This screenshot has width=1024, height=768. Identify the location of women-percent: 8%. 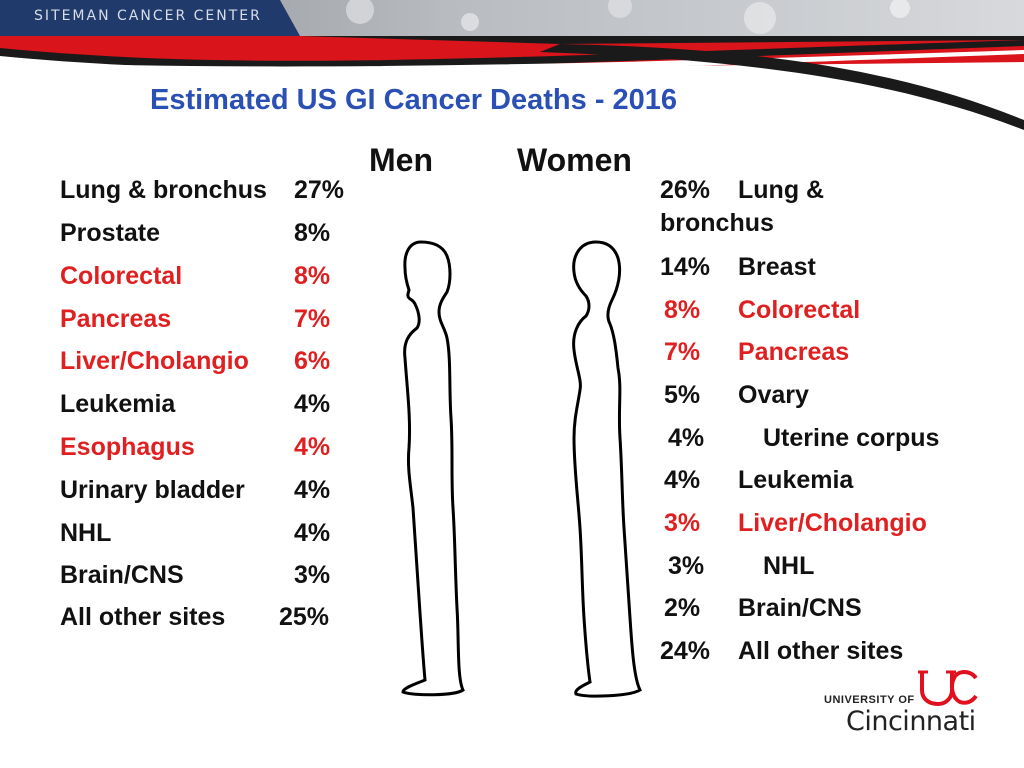
(682, 310).